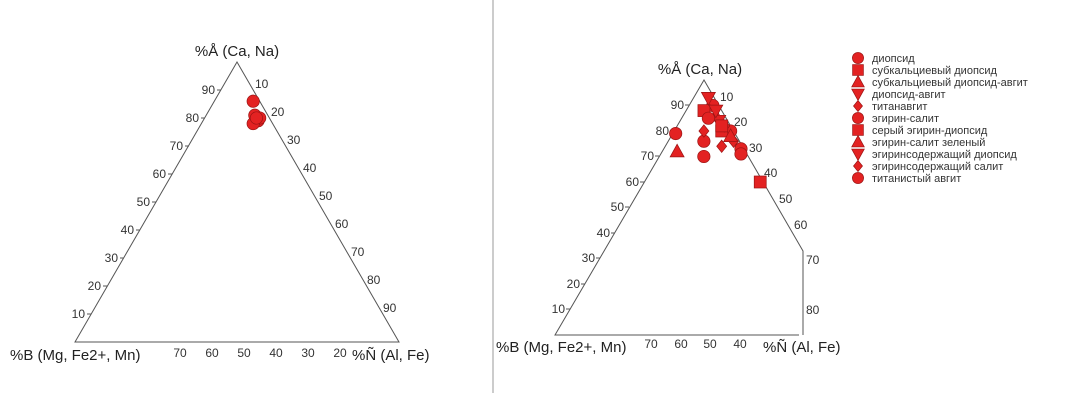 The width and height of the screenshot is (1079, 393). Describe the element at coordinates (678, 105) in the screenshot. I see `right-left-tick-label: 90` at that location.